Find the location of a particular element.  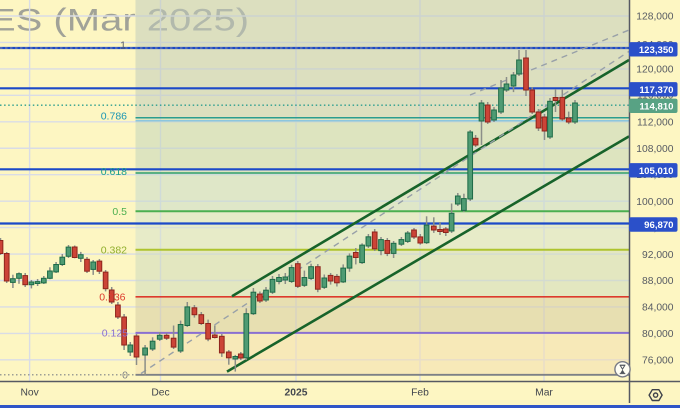

svg-text: 0.125 is located at coordinates (115, 334).